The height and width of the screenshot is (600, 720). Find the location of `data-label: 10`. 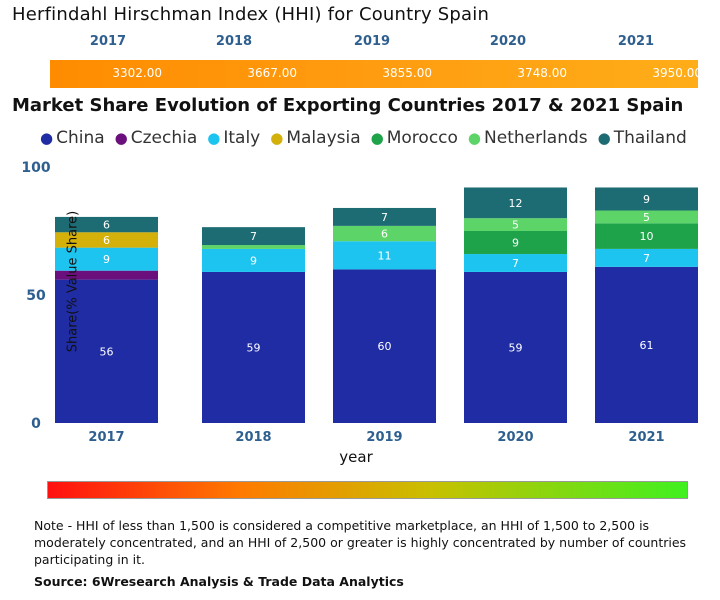

data-label: 10 is located at coordinates (647, 236).